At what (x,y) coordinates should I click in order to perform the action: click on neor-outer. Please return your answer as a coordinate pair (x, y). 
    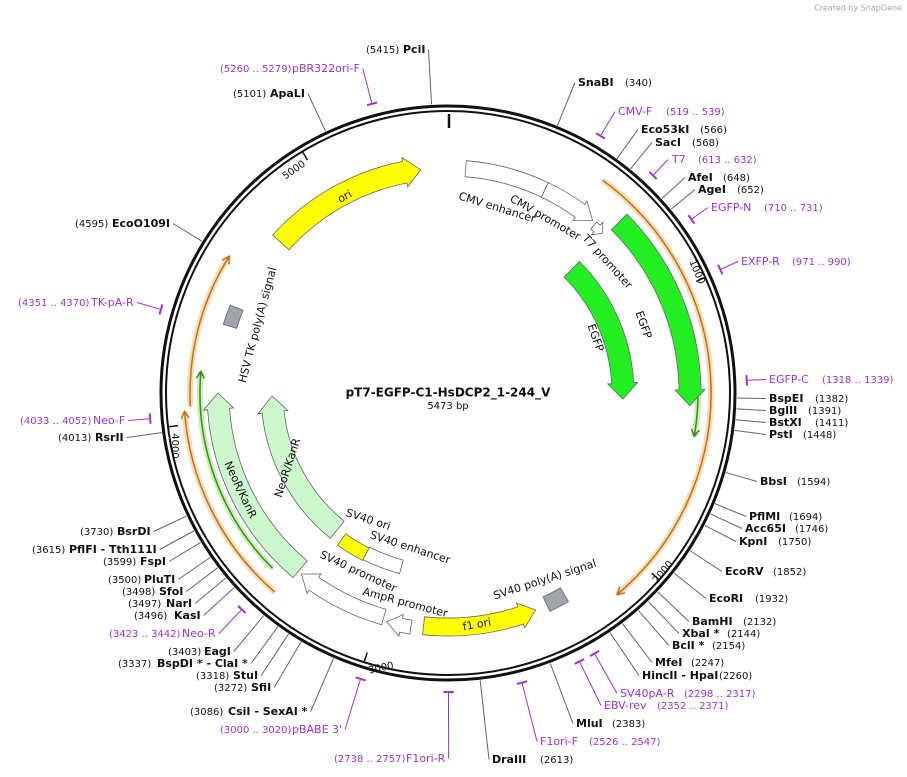
    Looking at the image, I should click on (255, 485).